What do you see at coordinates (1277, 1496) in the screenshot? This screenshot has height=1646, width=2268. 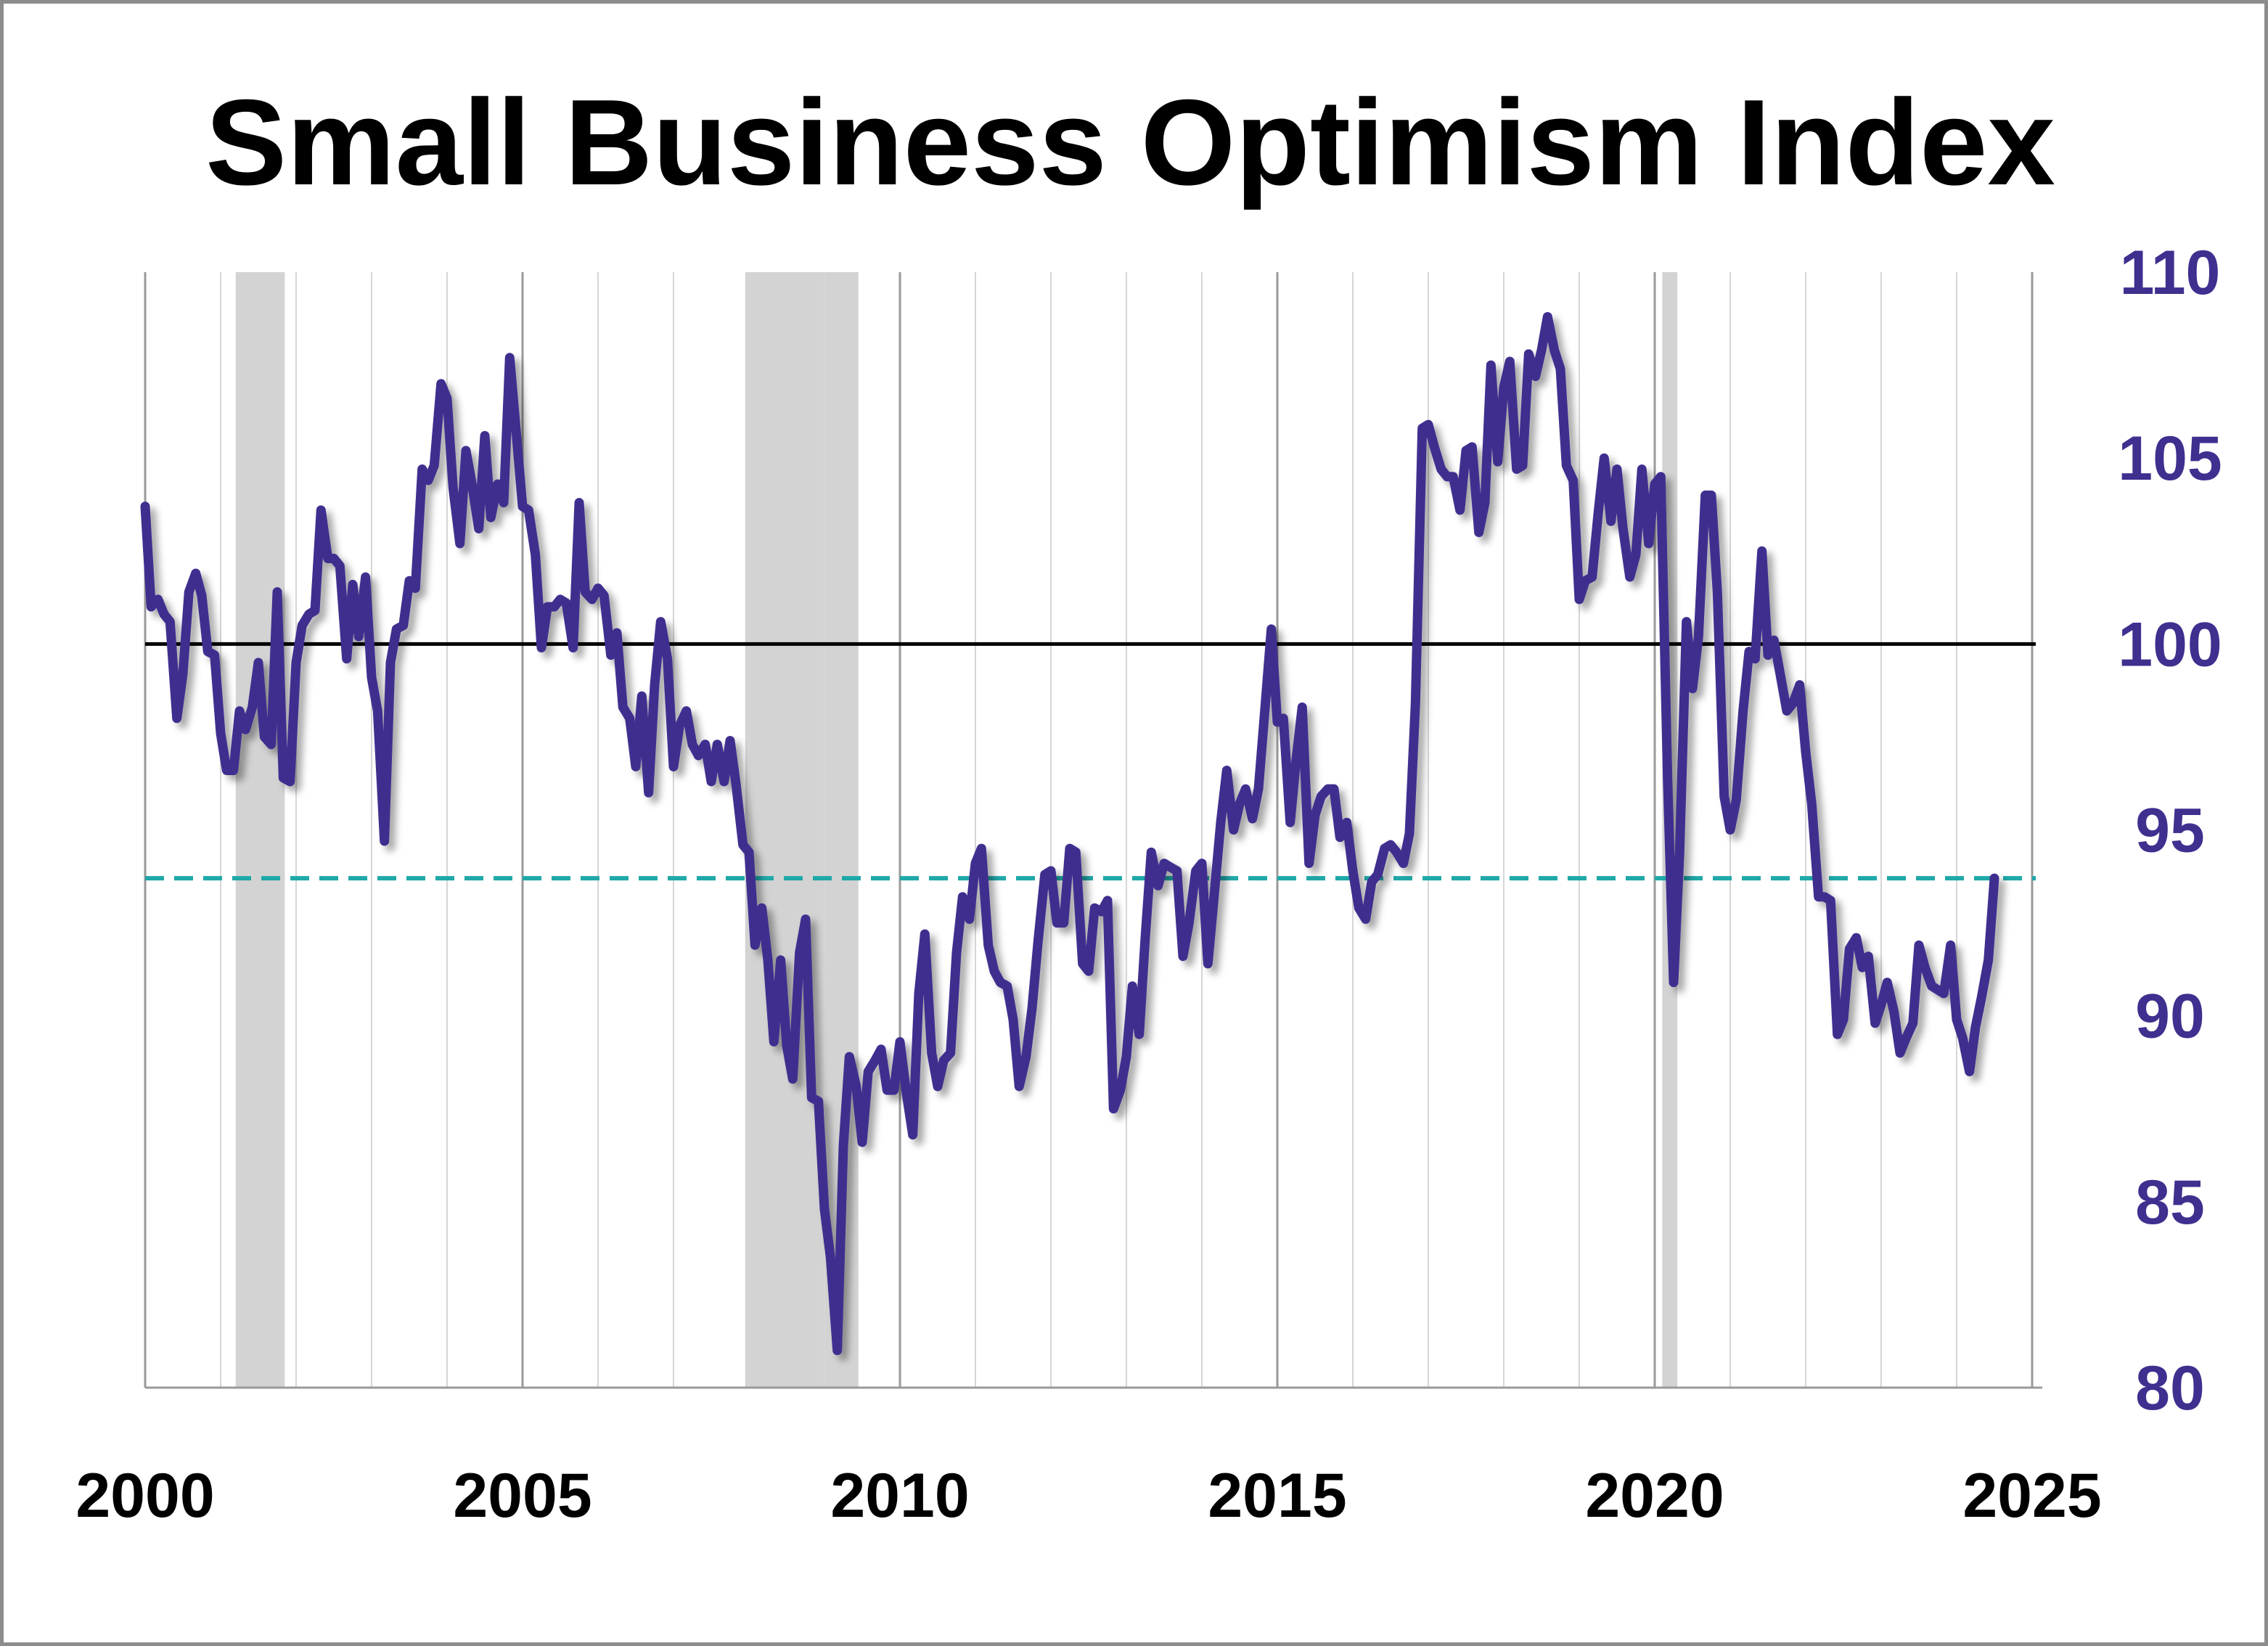 I see `x-tick-label-2015: 2015` at bounding box center [1277, 1496].